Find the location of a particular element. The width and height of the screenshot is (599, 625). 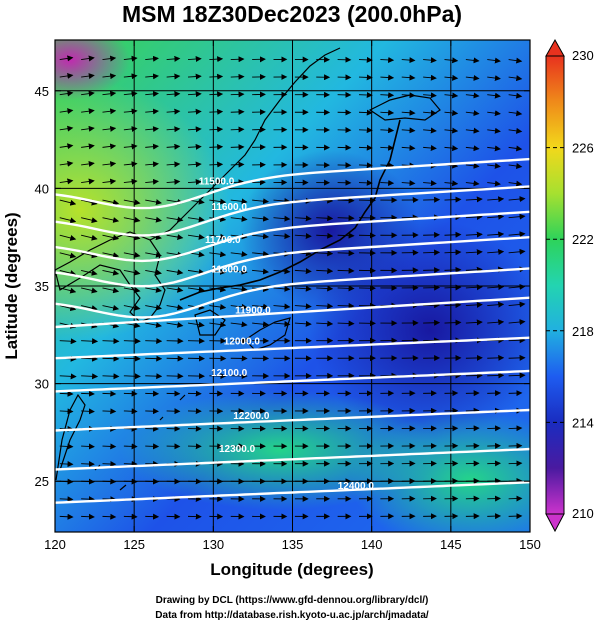

y-axis-label: Latitude (degrees) is located at coordinates (11, 285).